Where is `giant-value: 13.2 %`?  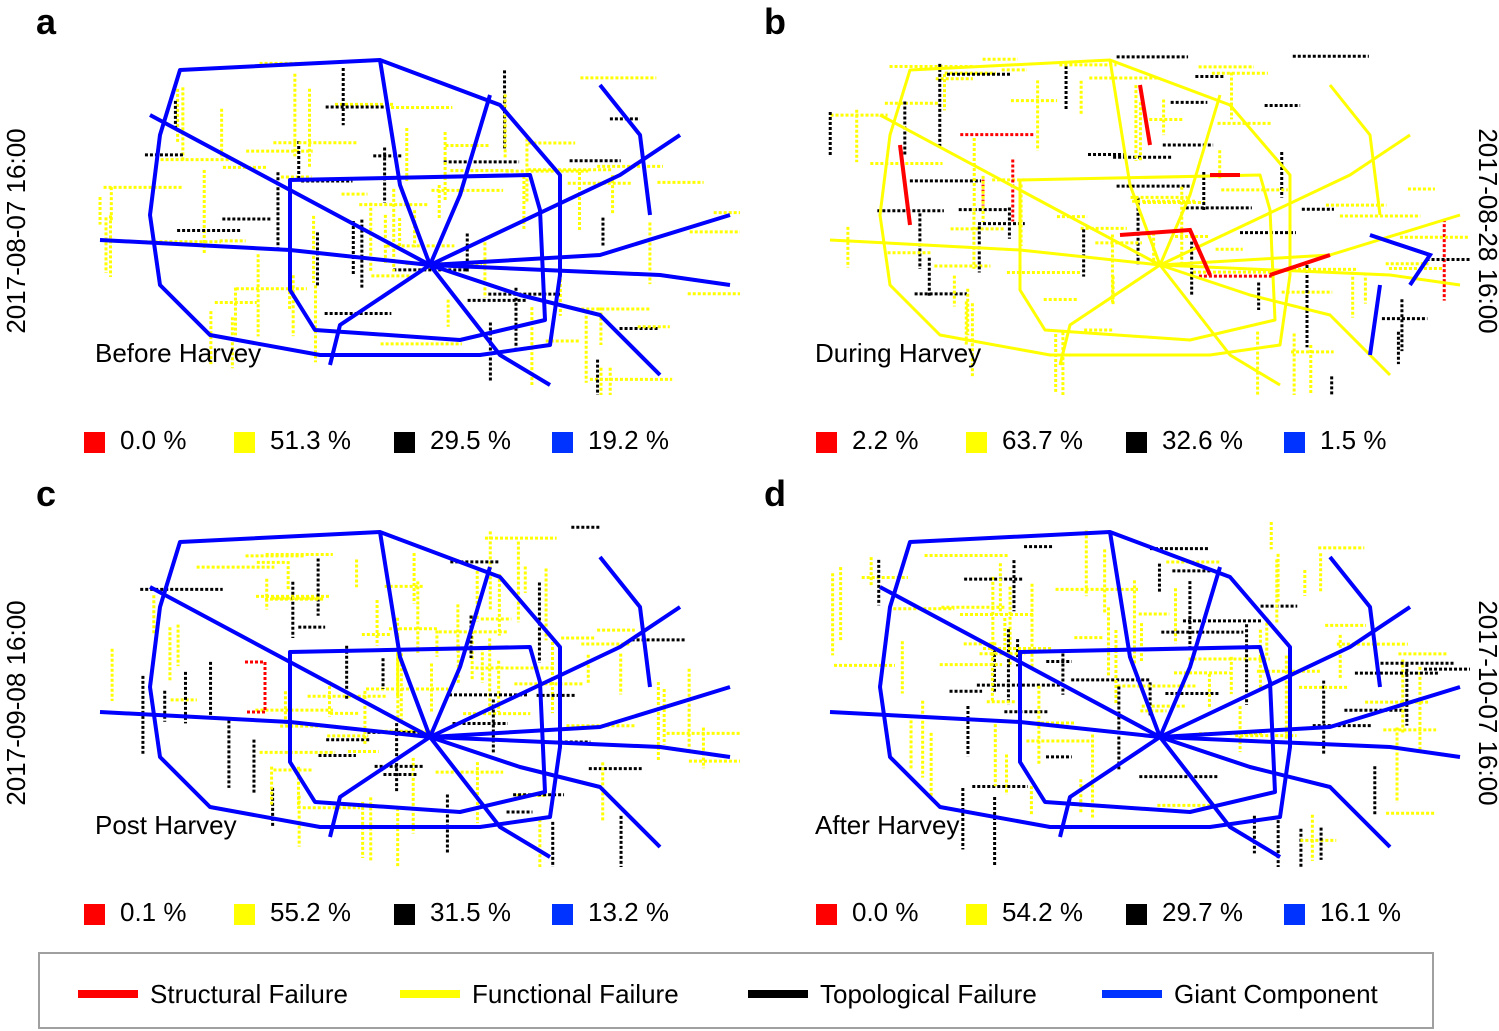
giant-value: 13.2 % is located at coordinates (628, 912).